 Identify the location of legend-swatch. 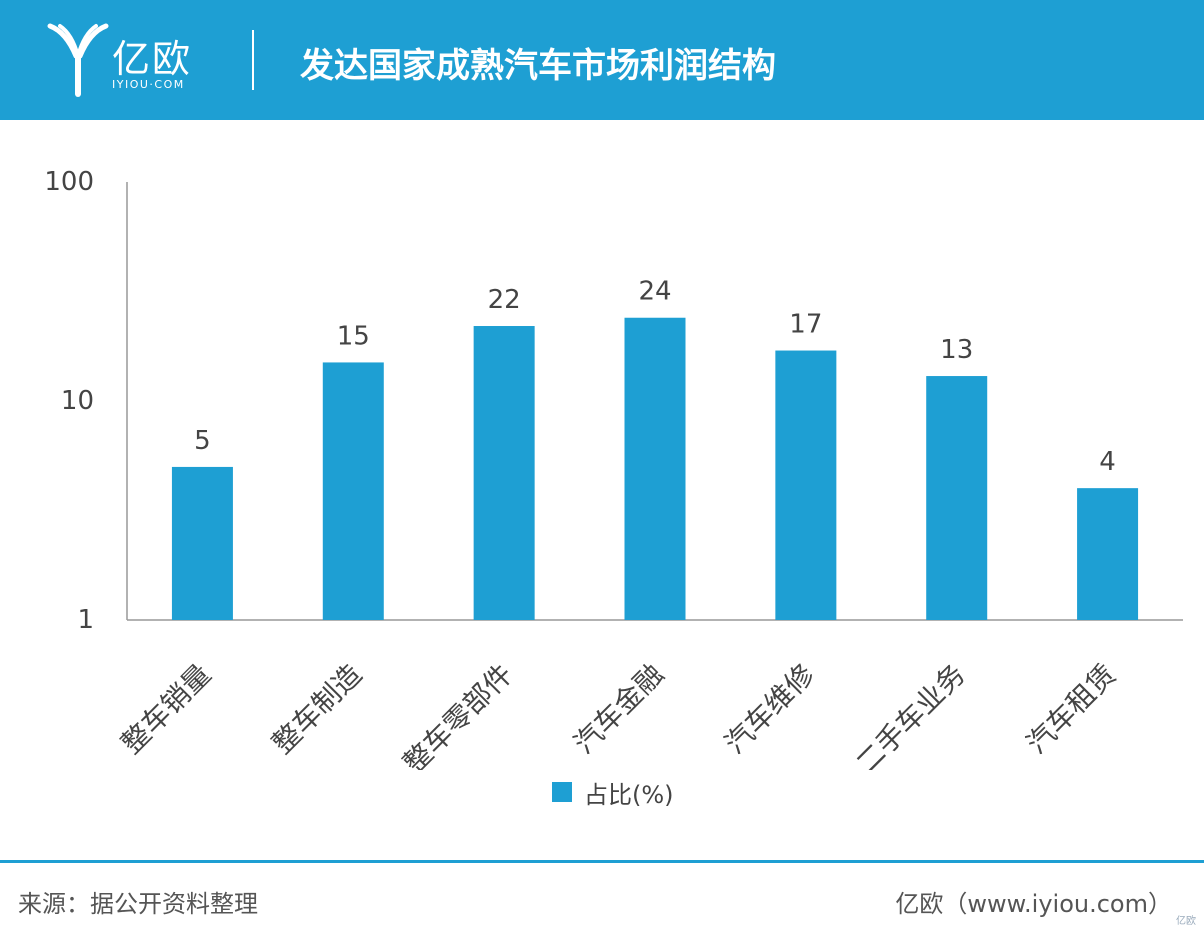
(562, 792).